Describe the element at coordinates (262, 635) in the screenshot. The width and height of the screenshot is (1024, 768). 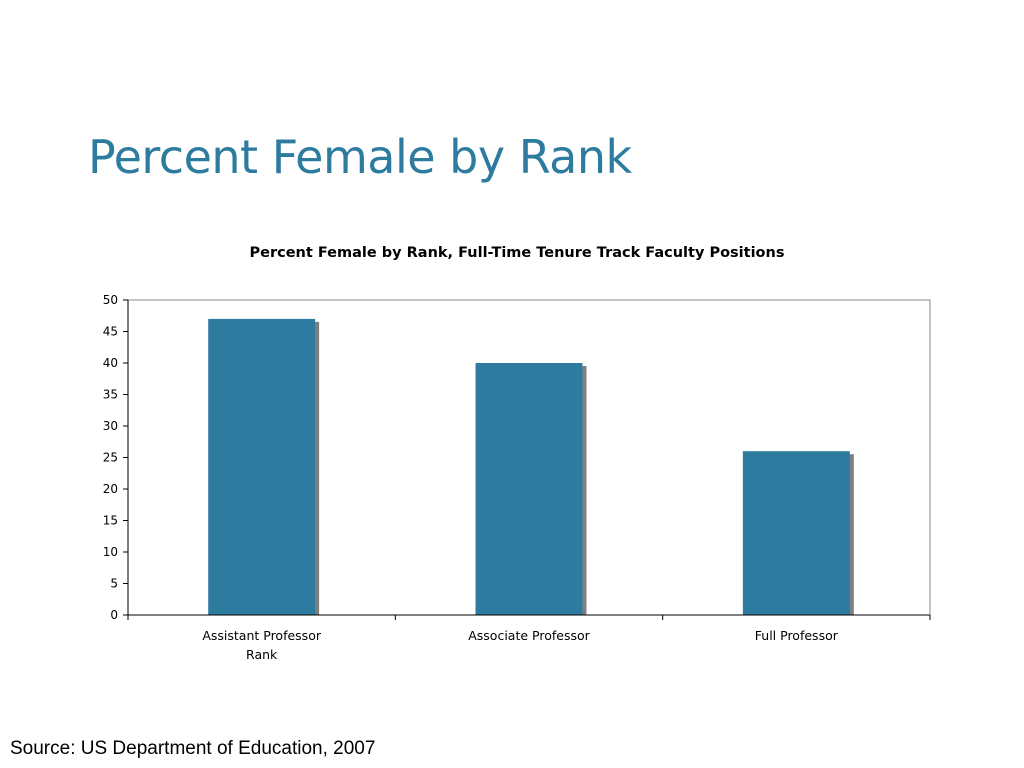
I see `x-category-label: Assistant Professor` at that location.